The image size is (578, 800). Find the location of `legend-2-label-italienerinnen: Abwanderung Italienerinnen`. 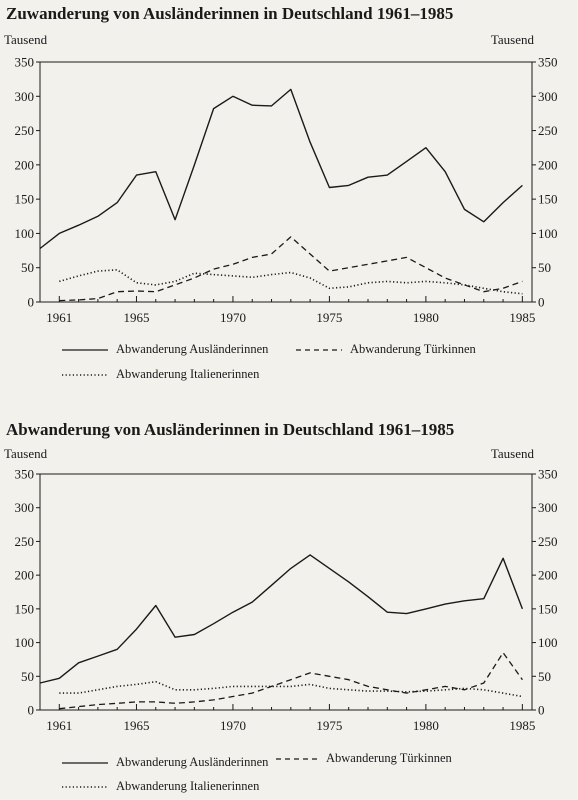

legend-2-label-italienerinnen: Abwanderung Italienerinnen is located at coordinates (188, 786).